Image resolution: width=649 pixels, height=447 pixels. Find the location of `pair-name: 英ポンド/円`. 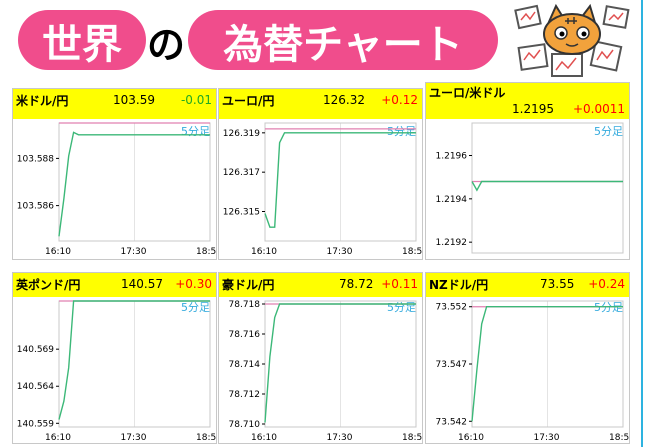

pair-name: 英ポンド/円 is located at coordinates (48, 285).